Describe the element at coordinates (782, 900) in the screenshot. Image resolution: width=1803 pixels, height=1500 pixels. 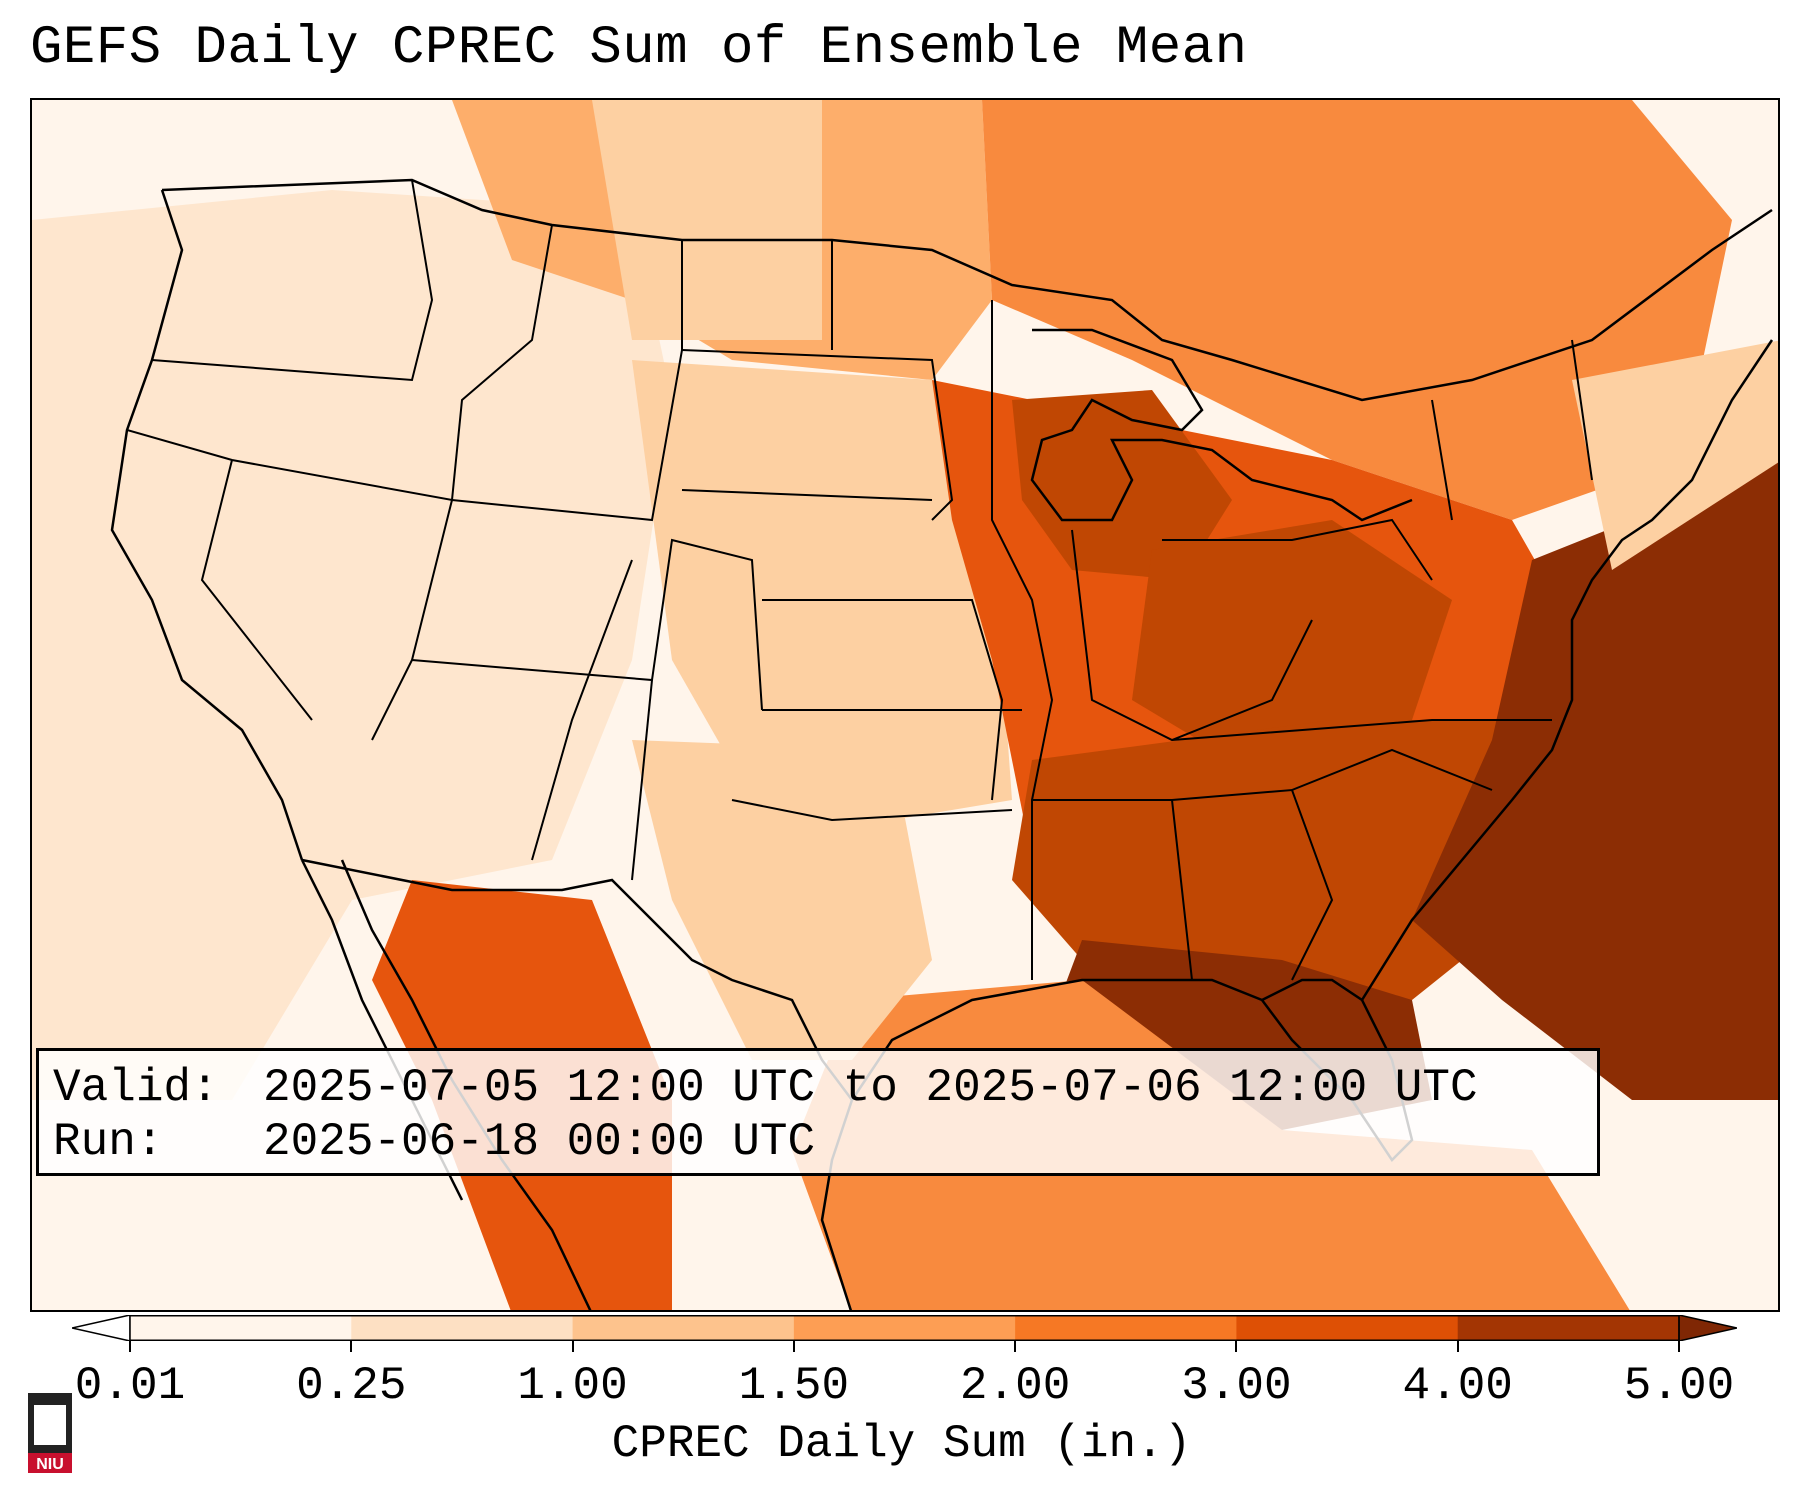
I see `shade-texas` at that location.